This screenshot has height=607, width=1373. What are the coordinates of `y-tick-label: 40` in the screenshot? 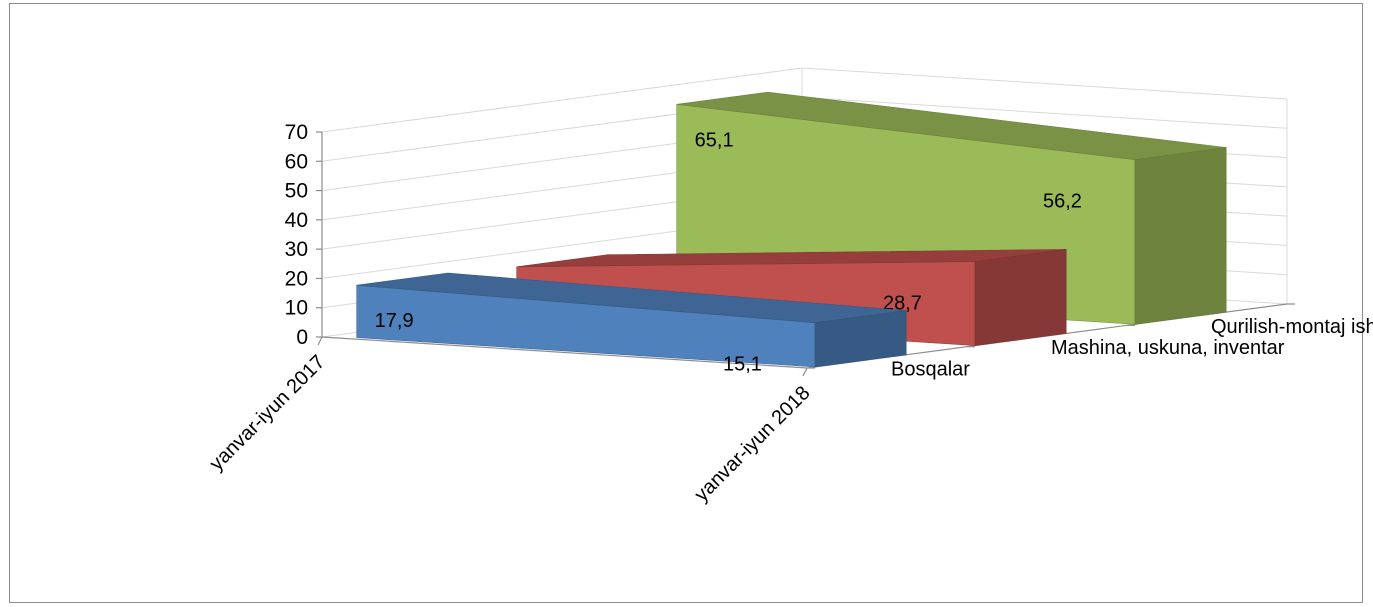 It's located at (296, 220).